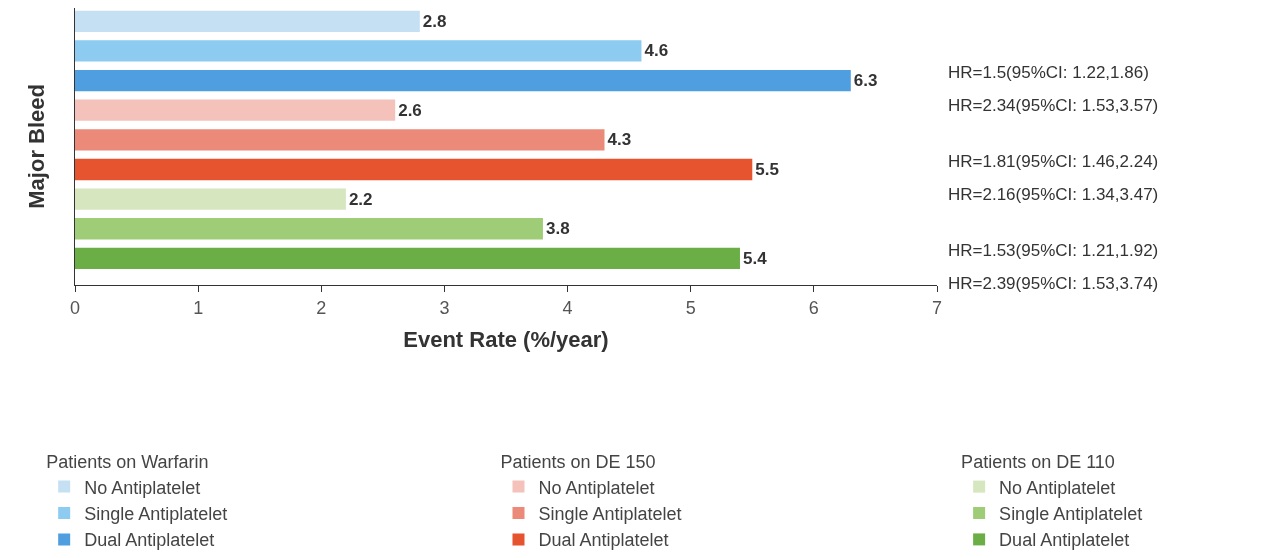 This screenshot has width=1262, height=558. What do you see at coordinates (937, 307) in the screenshot?
I see `x-tick-label: 7` at bounding box center [937, 307].